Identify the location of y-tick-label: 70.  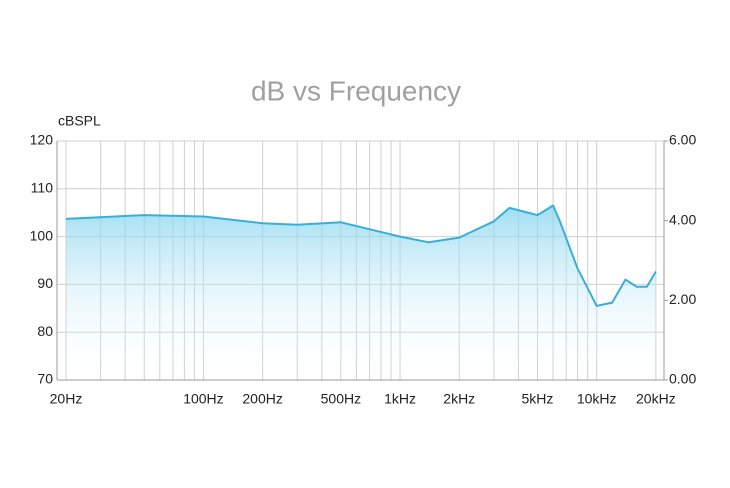
(45, 379).